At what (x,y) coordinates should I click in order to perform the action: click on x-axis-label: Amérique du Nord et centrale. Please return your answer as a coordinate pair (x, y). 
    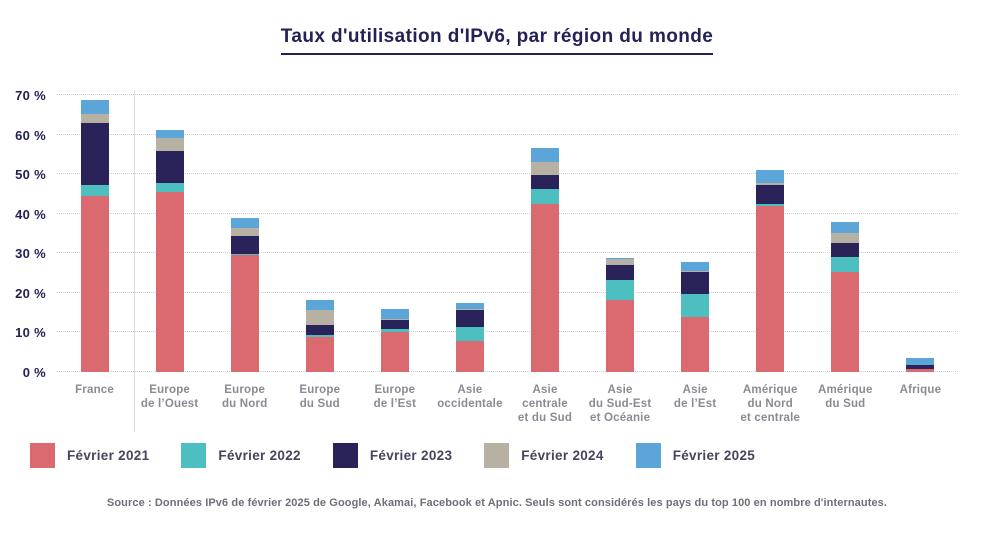
    Looking at the image, I should click on (770, 404).